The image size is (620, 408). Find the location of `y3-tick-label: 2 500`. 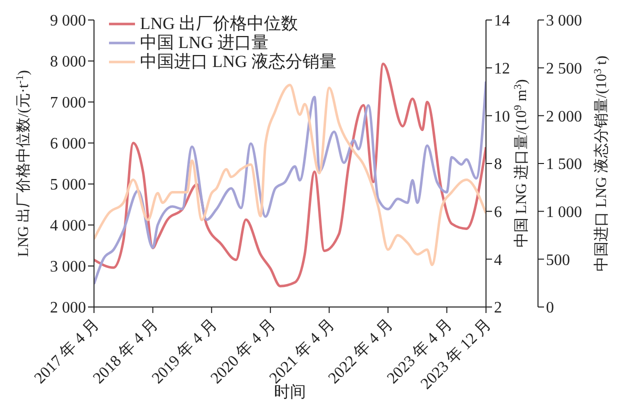

y3-tick-label: 2 500 is located at coordinates (564, 69).